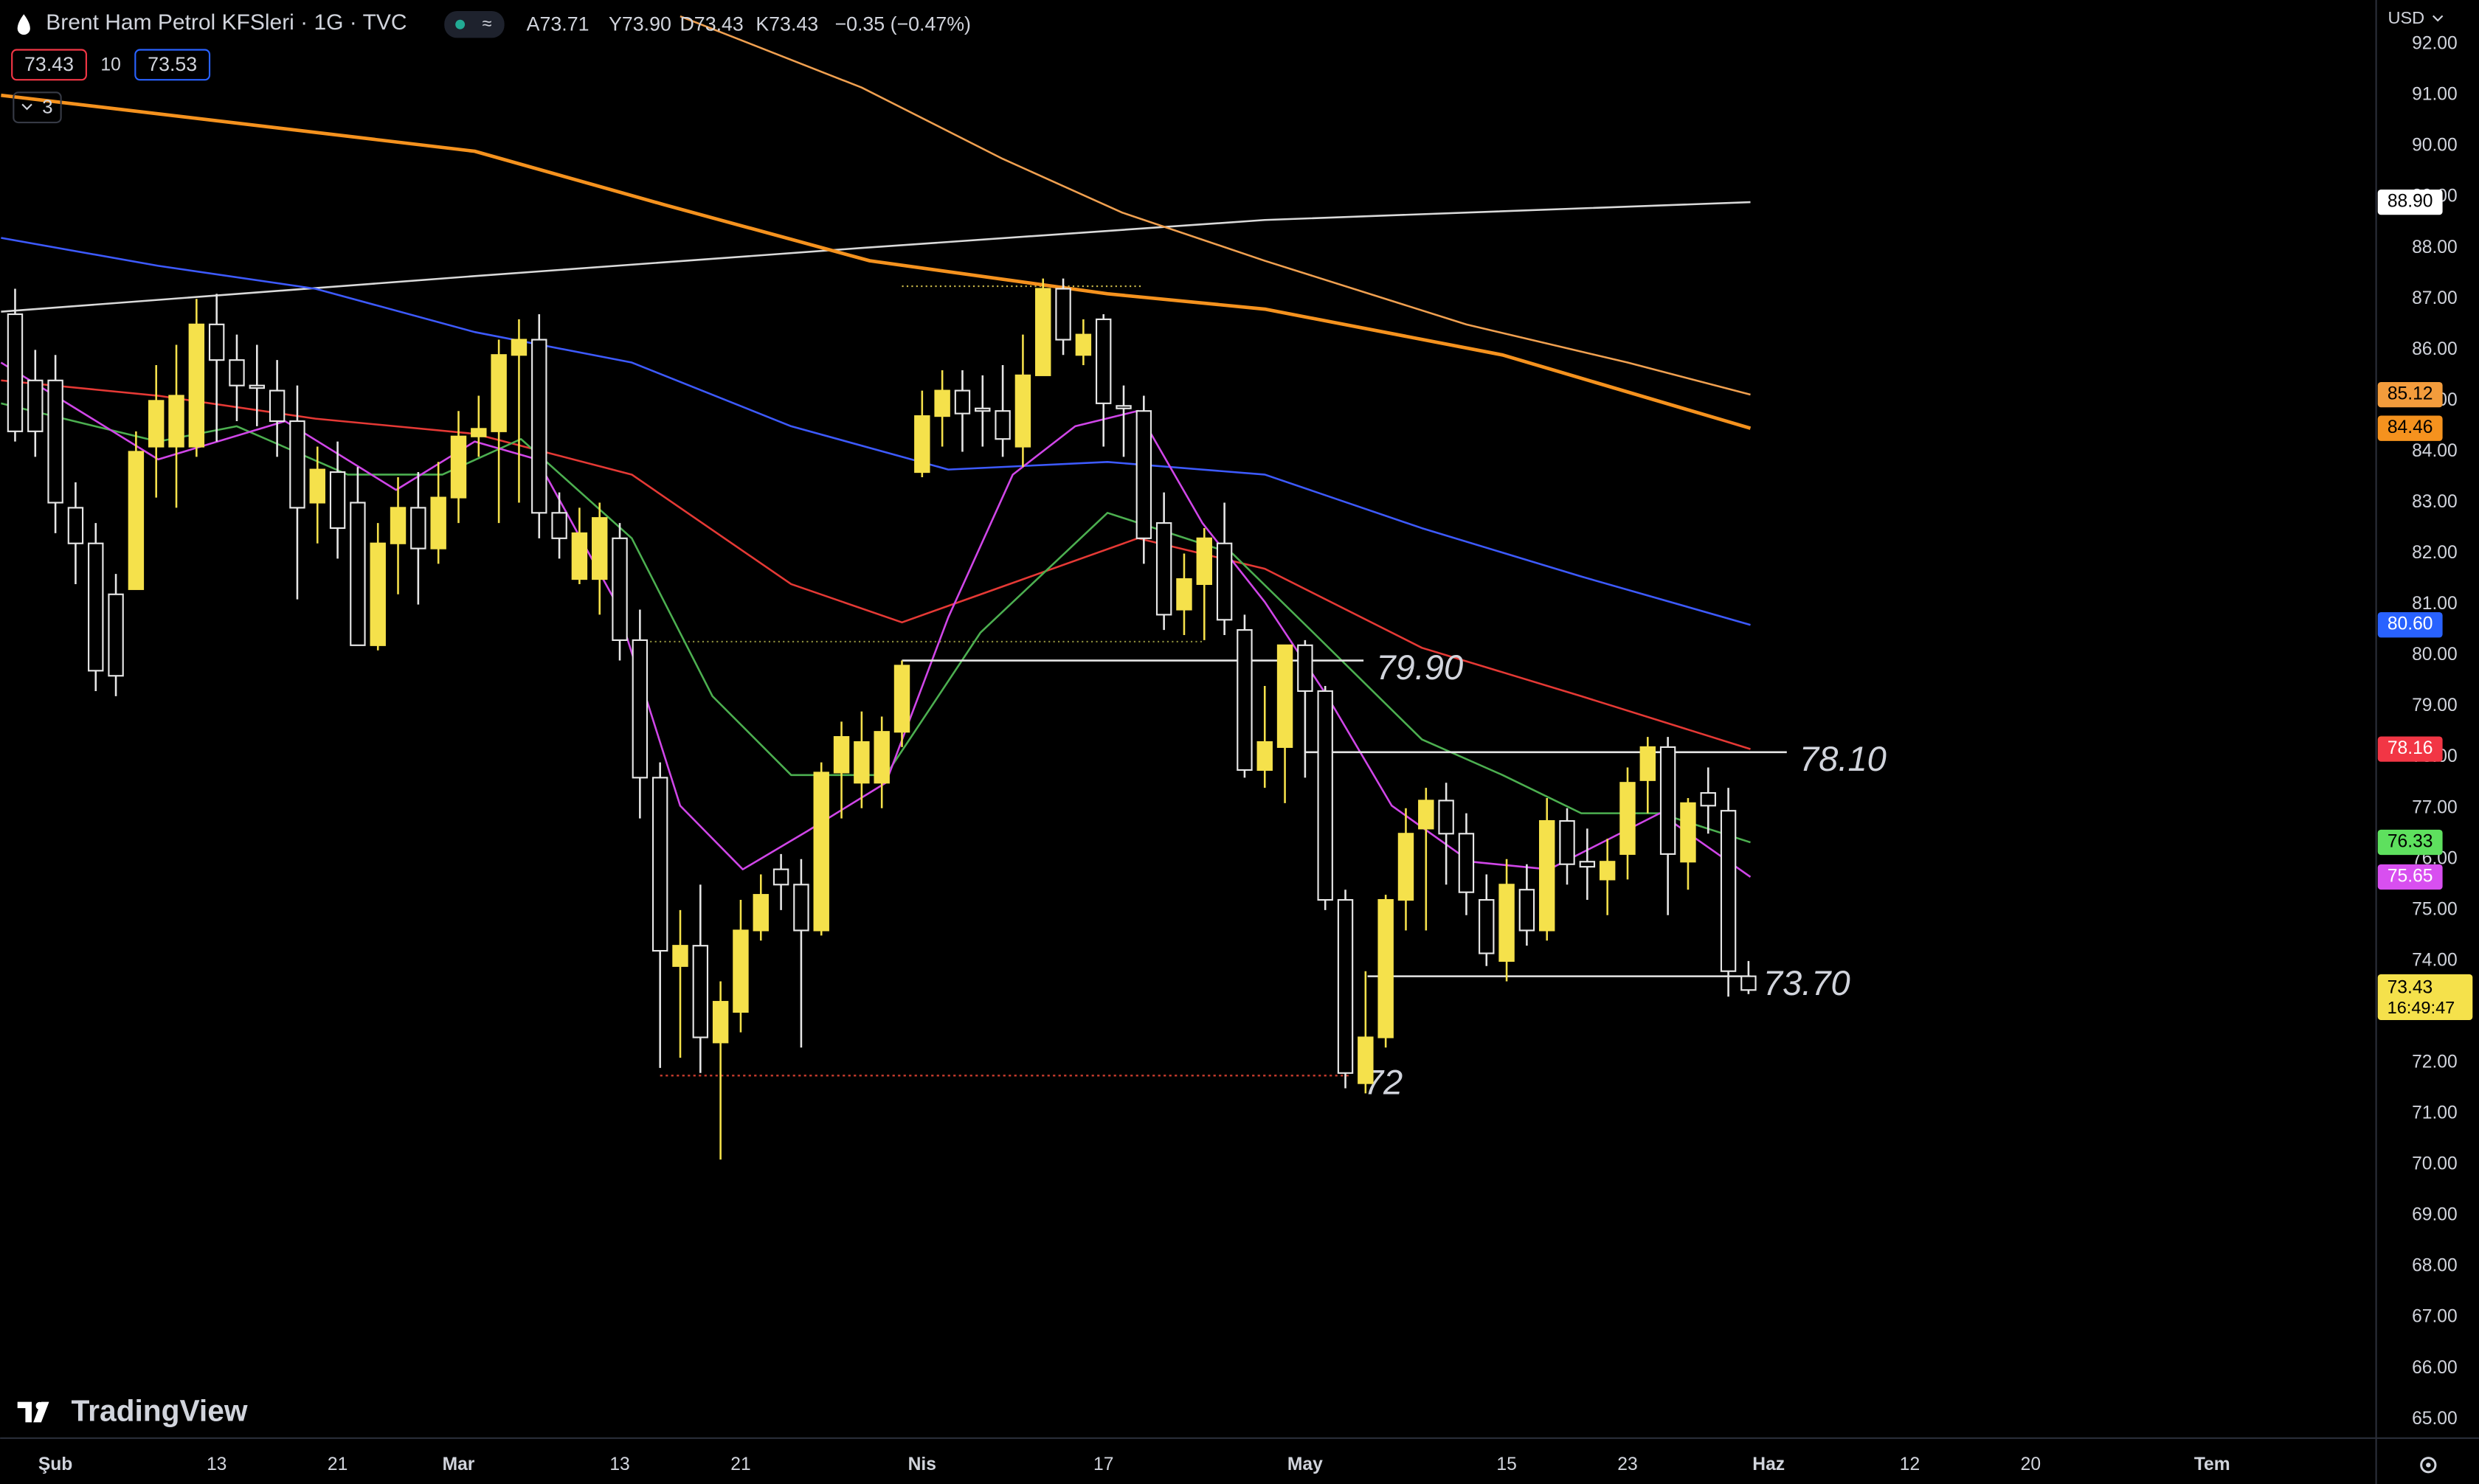  I want to click on y-tick-label: 92.00, so click(2435, 44).